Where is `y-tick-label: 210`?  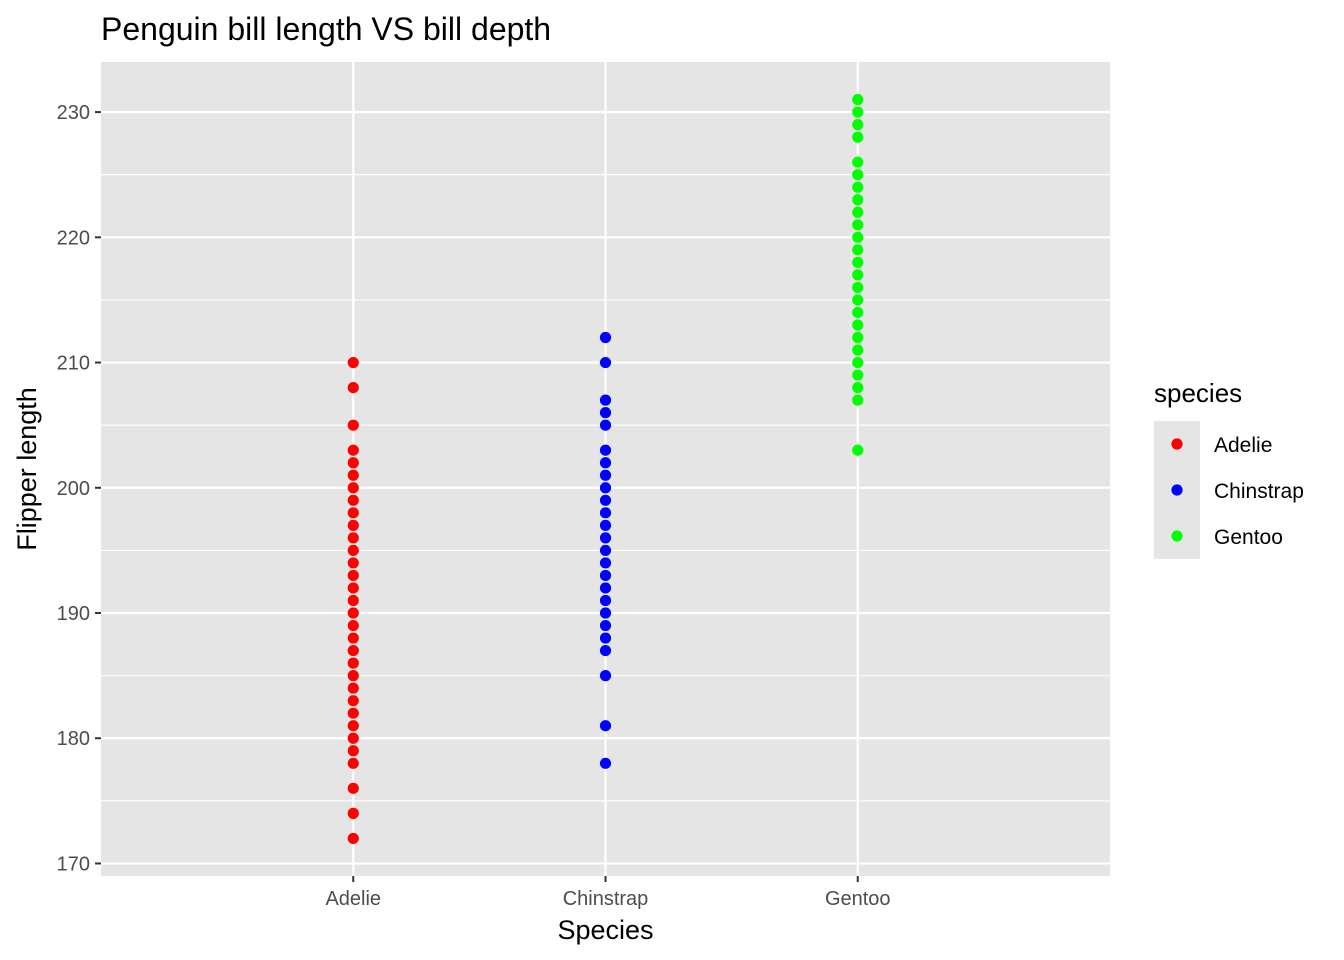 y-tick-label: 210 is located at coordinates (73, 364).